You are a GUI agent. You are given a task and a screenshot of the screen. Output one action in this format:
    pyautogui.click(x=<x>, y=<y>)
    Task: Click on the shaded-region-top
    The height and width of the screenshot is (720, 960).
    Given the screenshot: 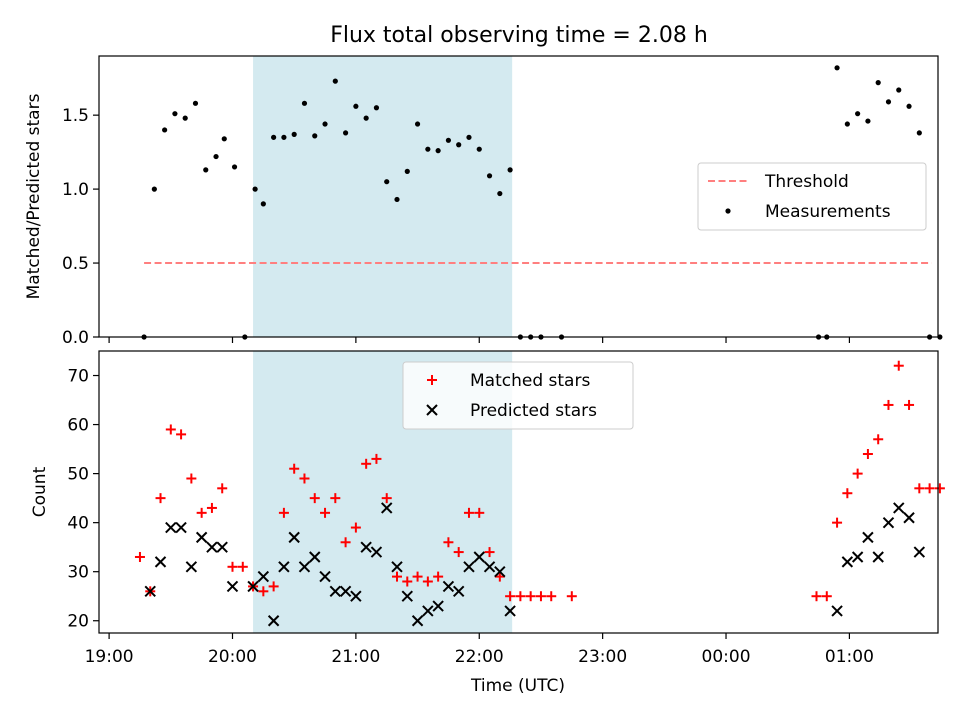 What is the action you would take?
    pyautogui.click(x=383, y=196)
    